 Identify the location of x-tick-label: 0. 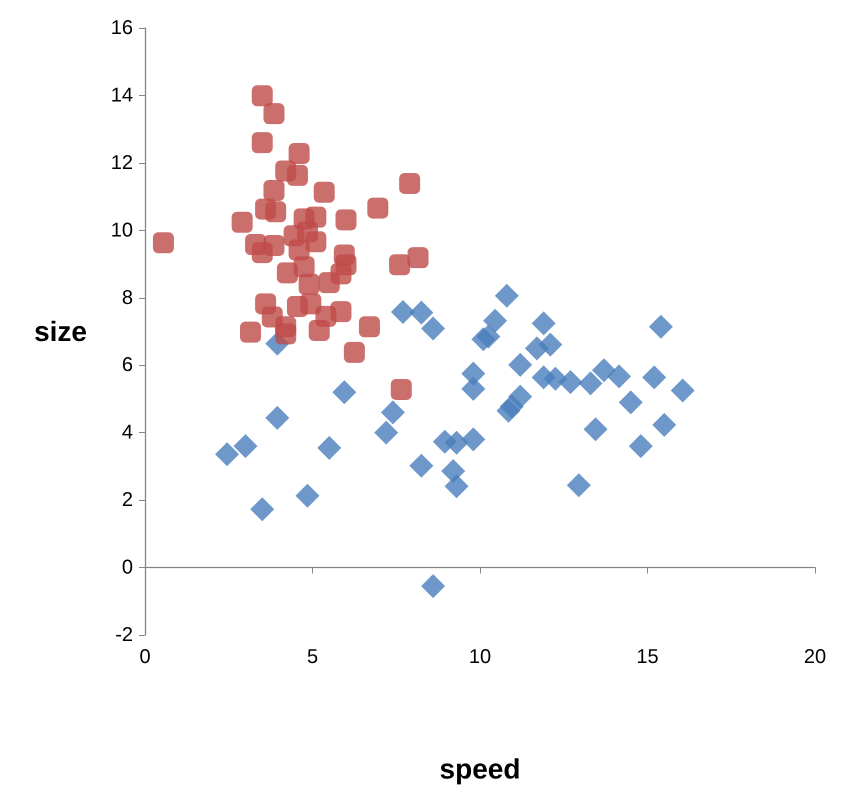
(145, 657).